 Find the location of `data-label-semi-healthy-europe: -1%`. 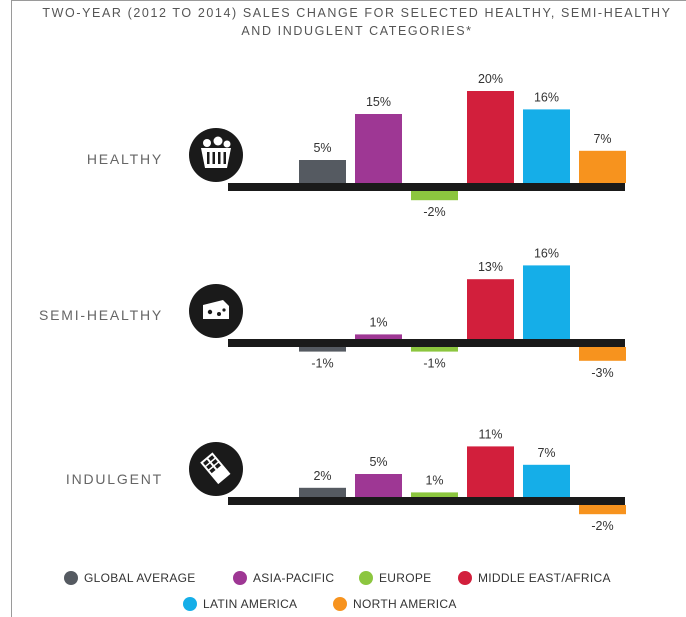

data-label-semi-healthy-europe: -1% is located at coordinates (434, 364).